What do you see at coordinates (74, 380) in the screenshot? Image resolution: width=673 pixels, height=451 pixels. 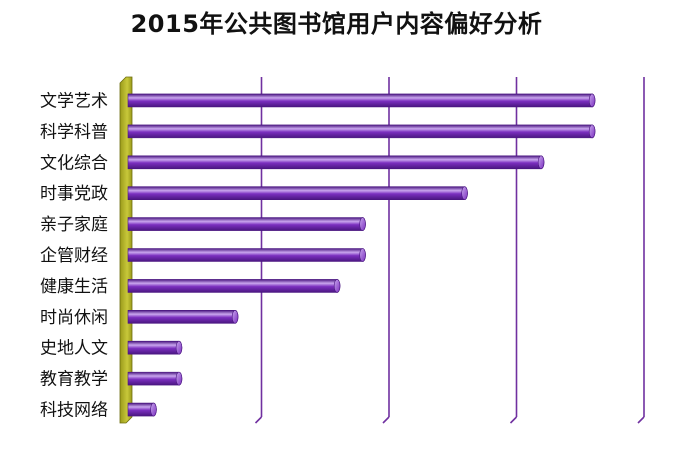 I see `category-tick-label: 教育教学` at bounding box center [74, 380].